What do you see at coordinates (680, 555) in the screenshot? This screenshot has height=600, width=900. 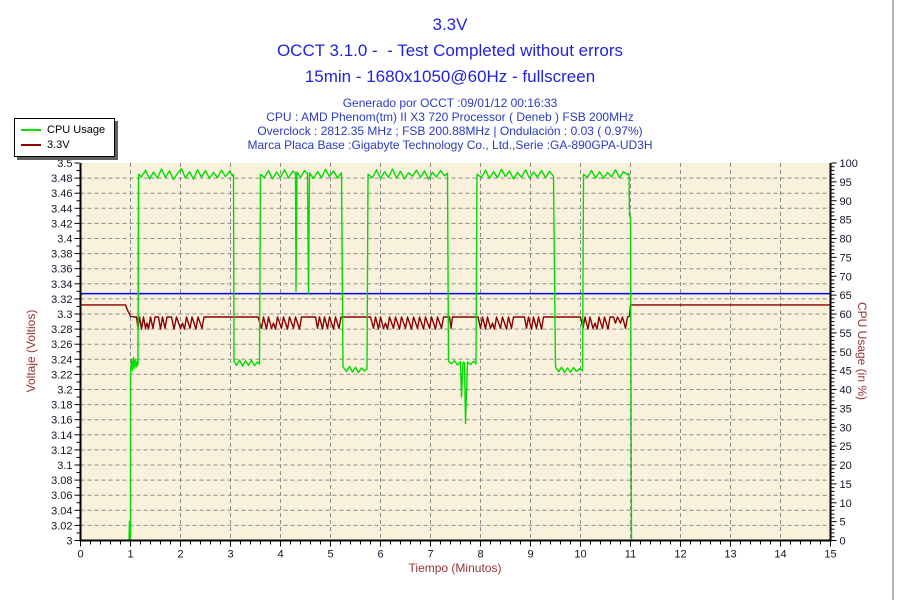 I see `x-tick-label: 12` at bounding box center [680, 555].